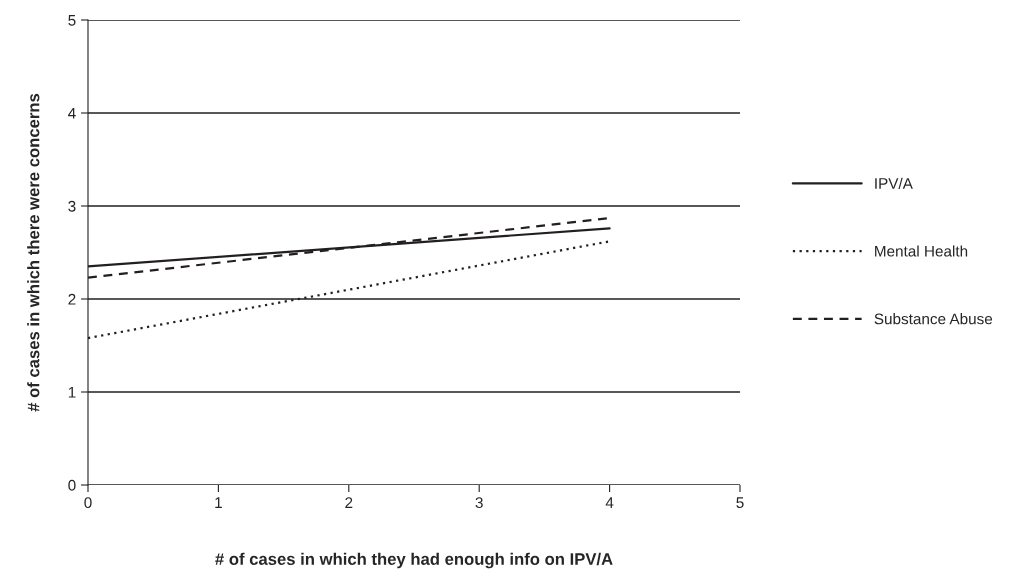 The height and width of the screenshot is (578, 1034). I want to click on x-axis-title: # of cases in which they had enough info on IPV/A, so click(414, 560).